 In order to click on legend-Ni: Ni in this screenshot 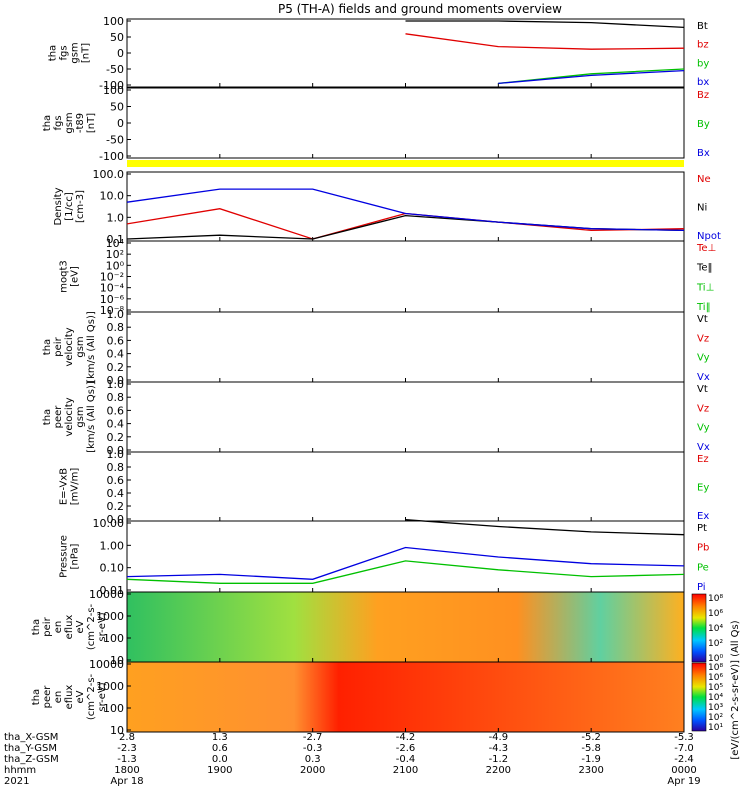, I will do `click(702, 208)`.